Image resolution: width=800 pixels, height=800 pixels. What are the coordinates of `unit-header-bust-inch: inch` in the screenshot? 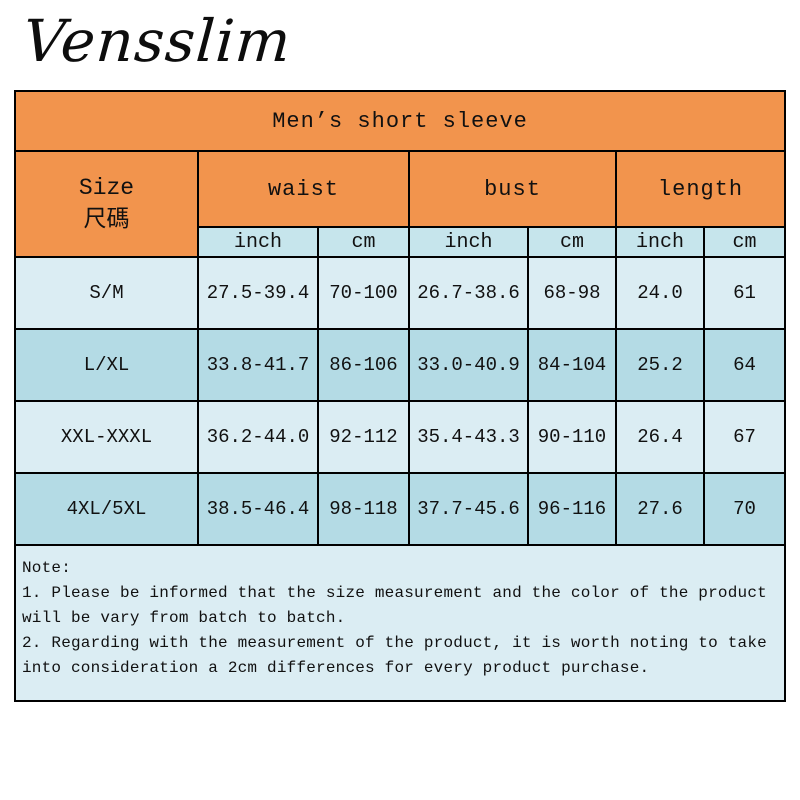 It's located at (468, 242).